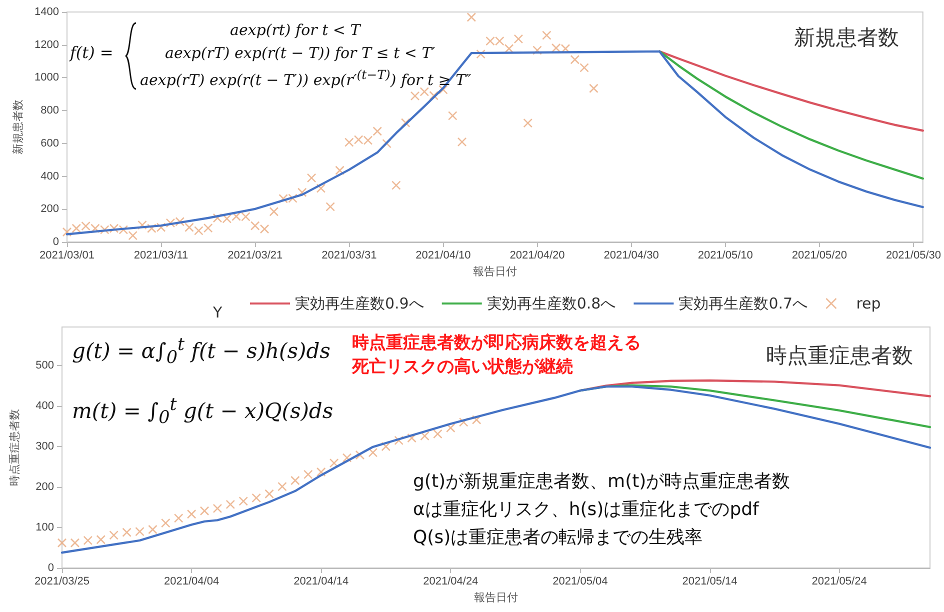  Describe the element at coordinates (161, 256) in the screenshot. I see `x-tick-label: 2021/03/11` at that location.